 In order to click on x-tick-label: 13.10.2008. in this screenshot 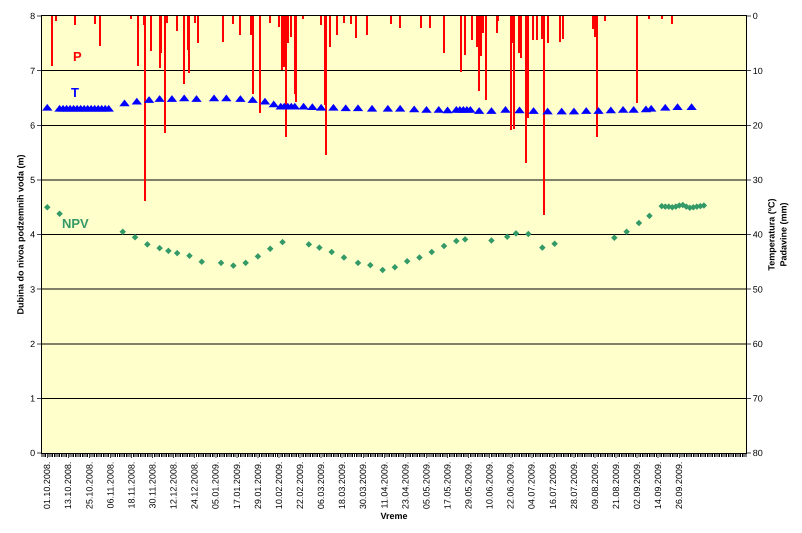, I will do `click(68, 486)`.